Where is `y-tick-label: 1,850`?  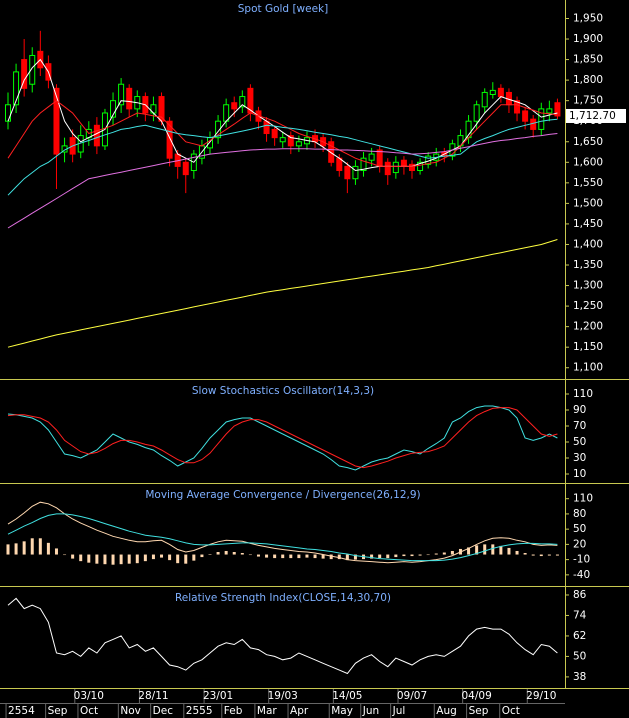
y-tick-label: 1,850 is located at coordinates (588, 60).